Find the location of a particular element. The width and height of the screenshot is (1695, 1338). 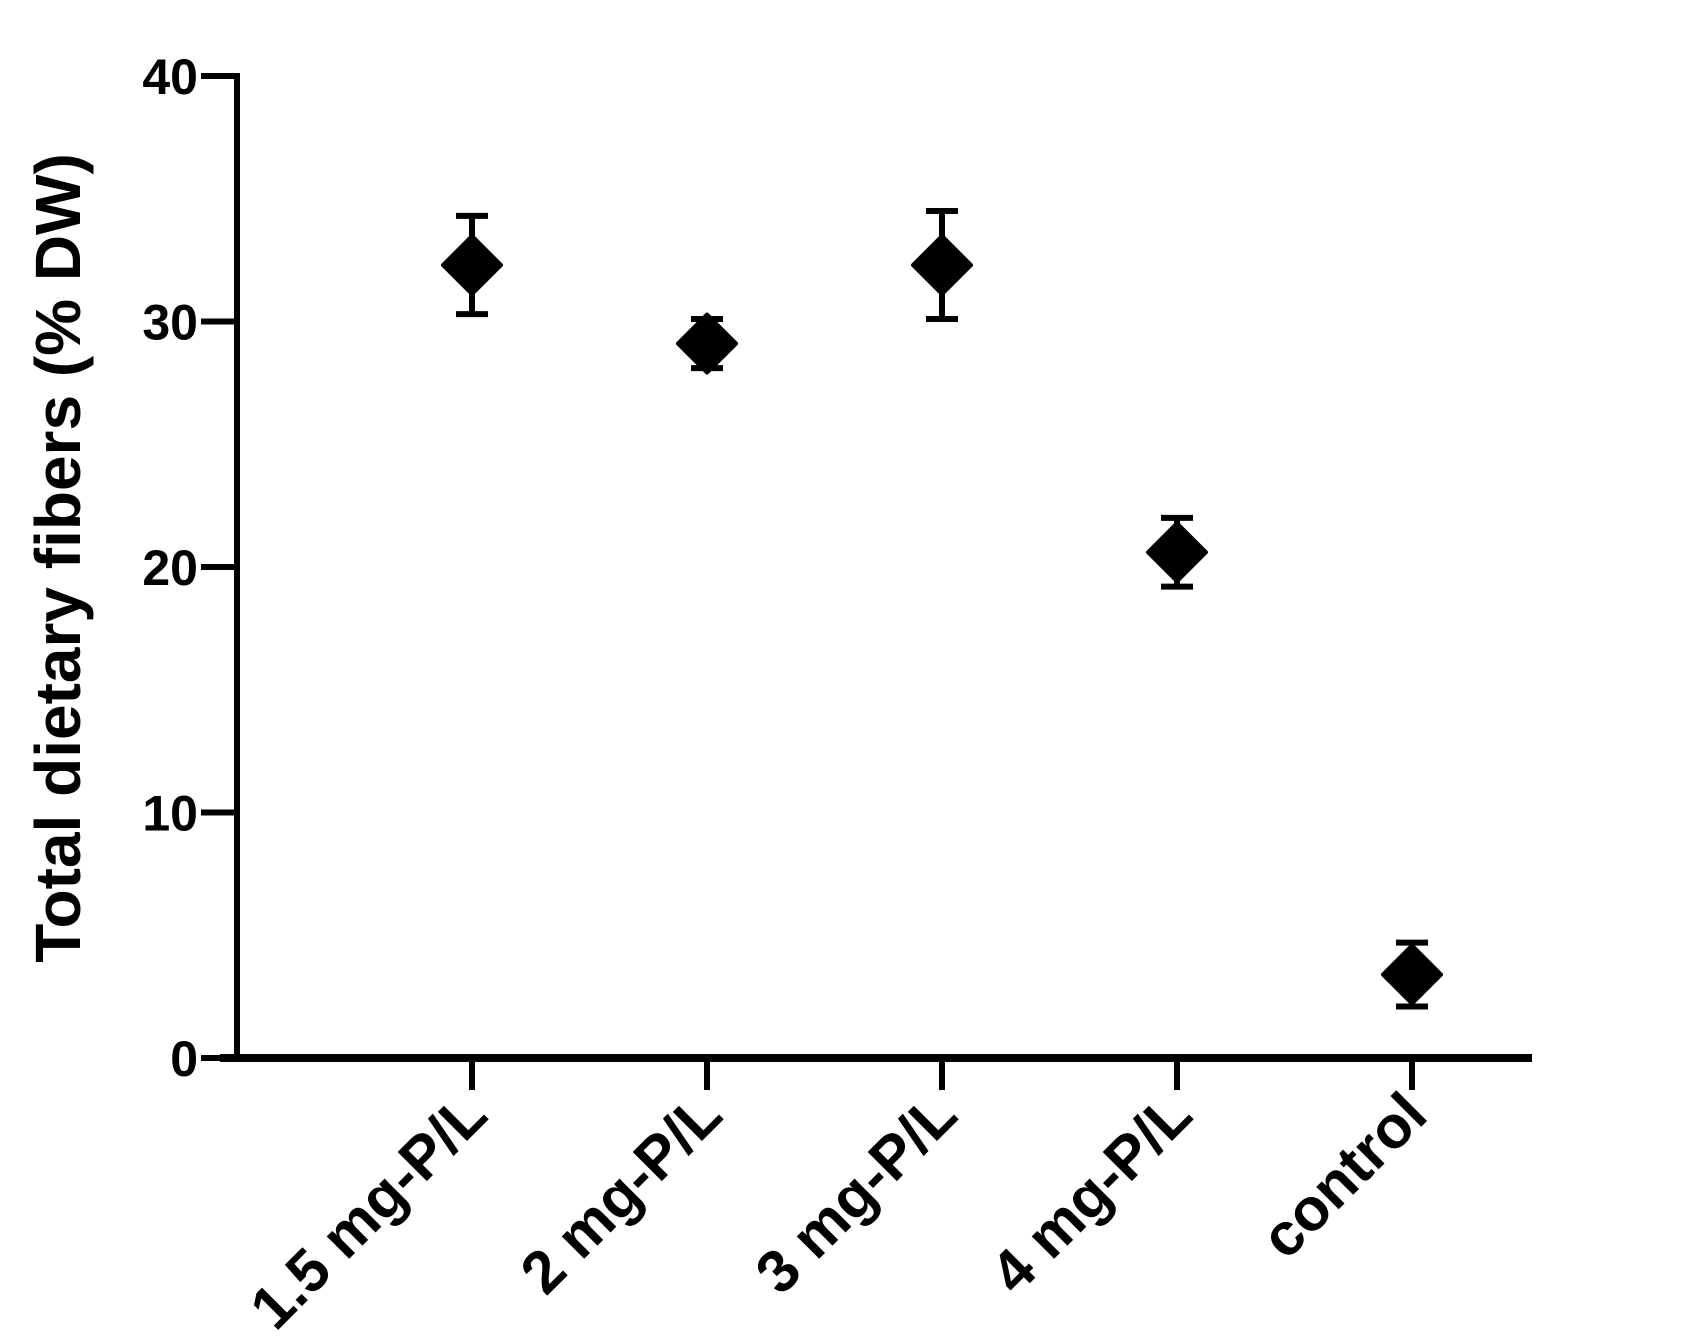

y-axis-title: Total dietary fibers (% DW) is located at coordinates (58, 558).